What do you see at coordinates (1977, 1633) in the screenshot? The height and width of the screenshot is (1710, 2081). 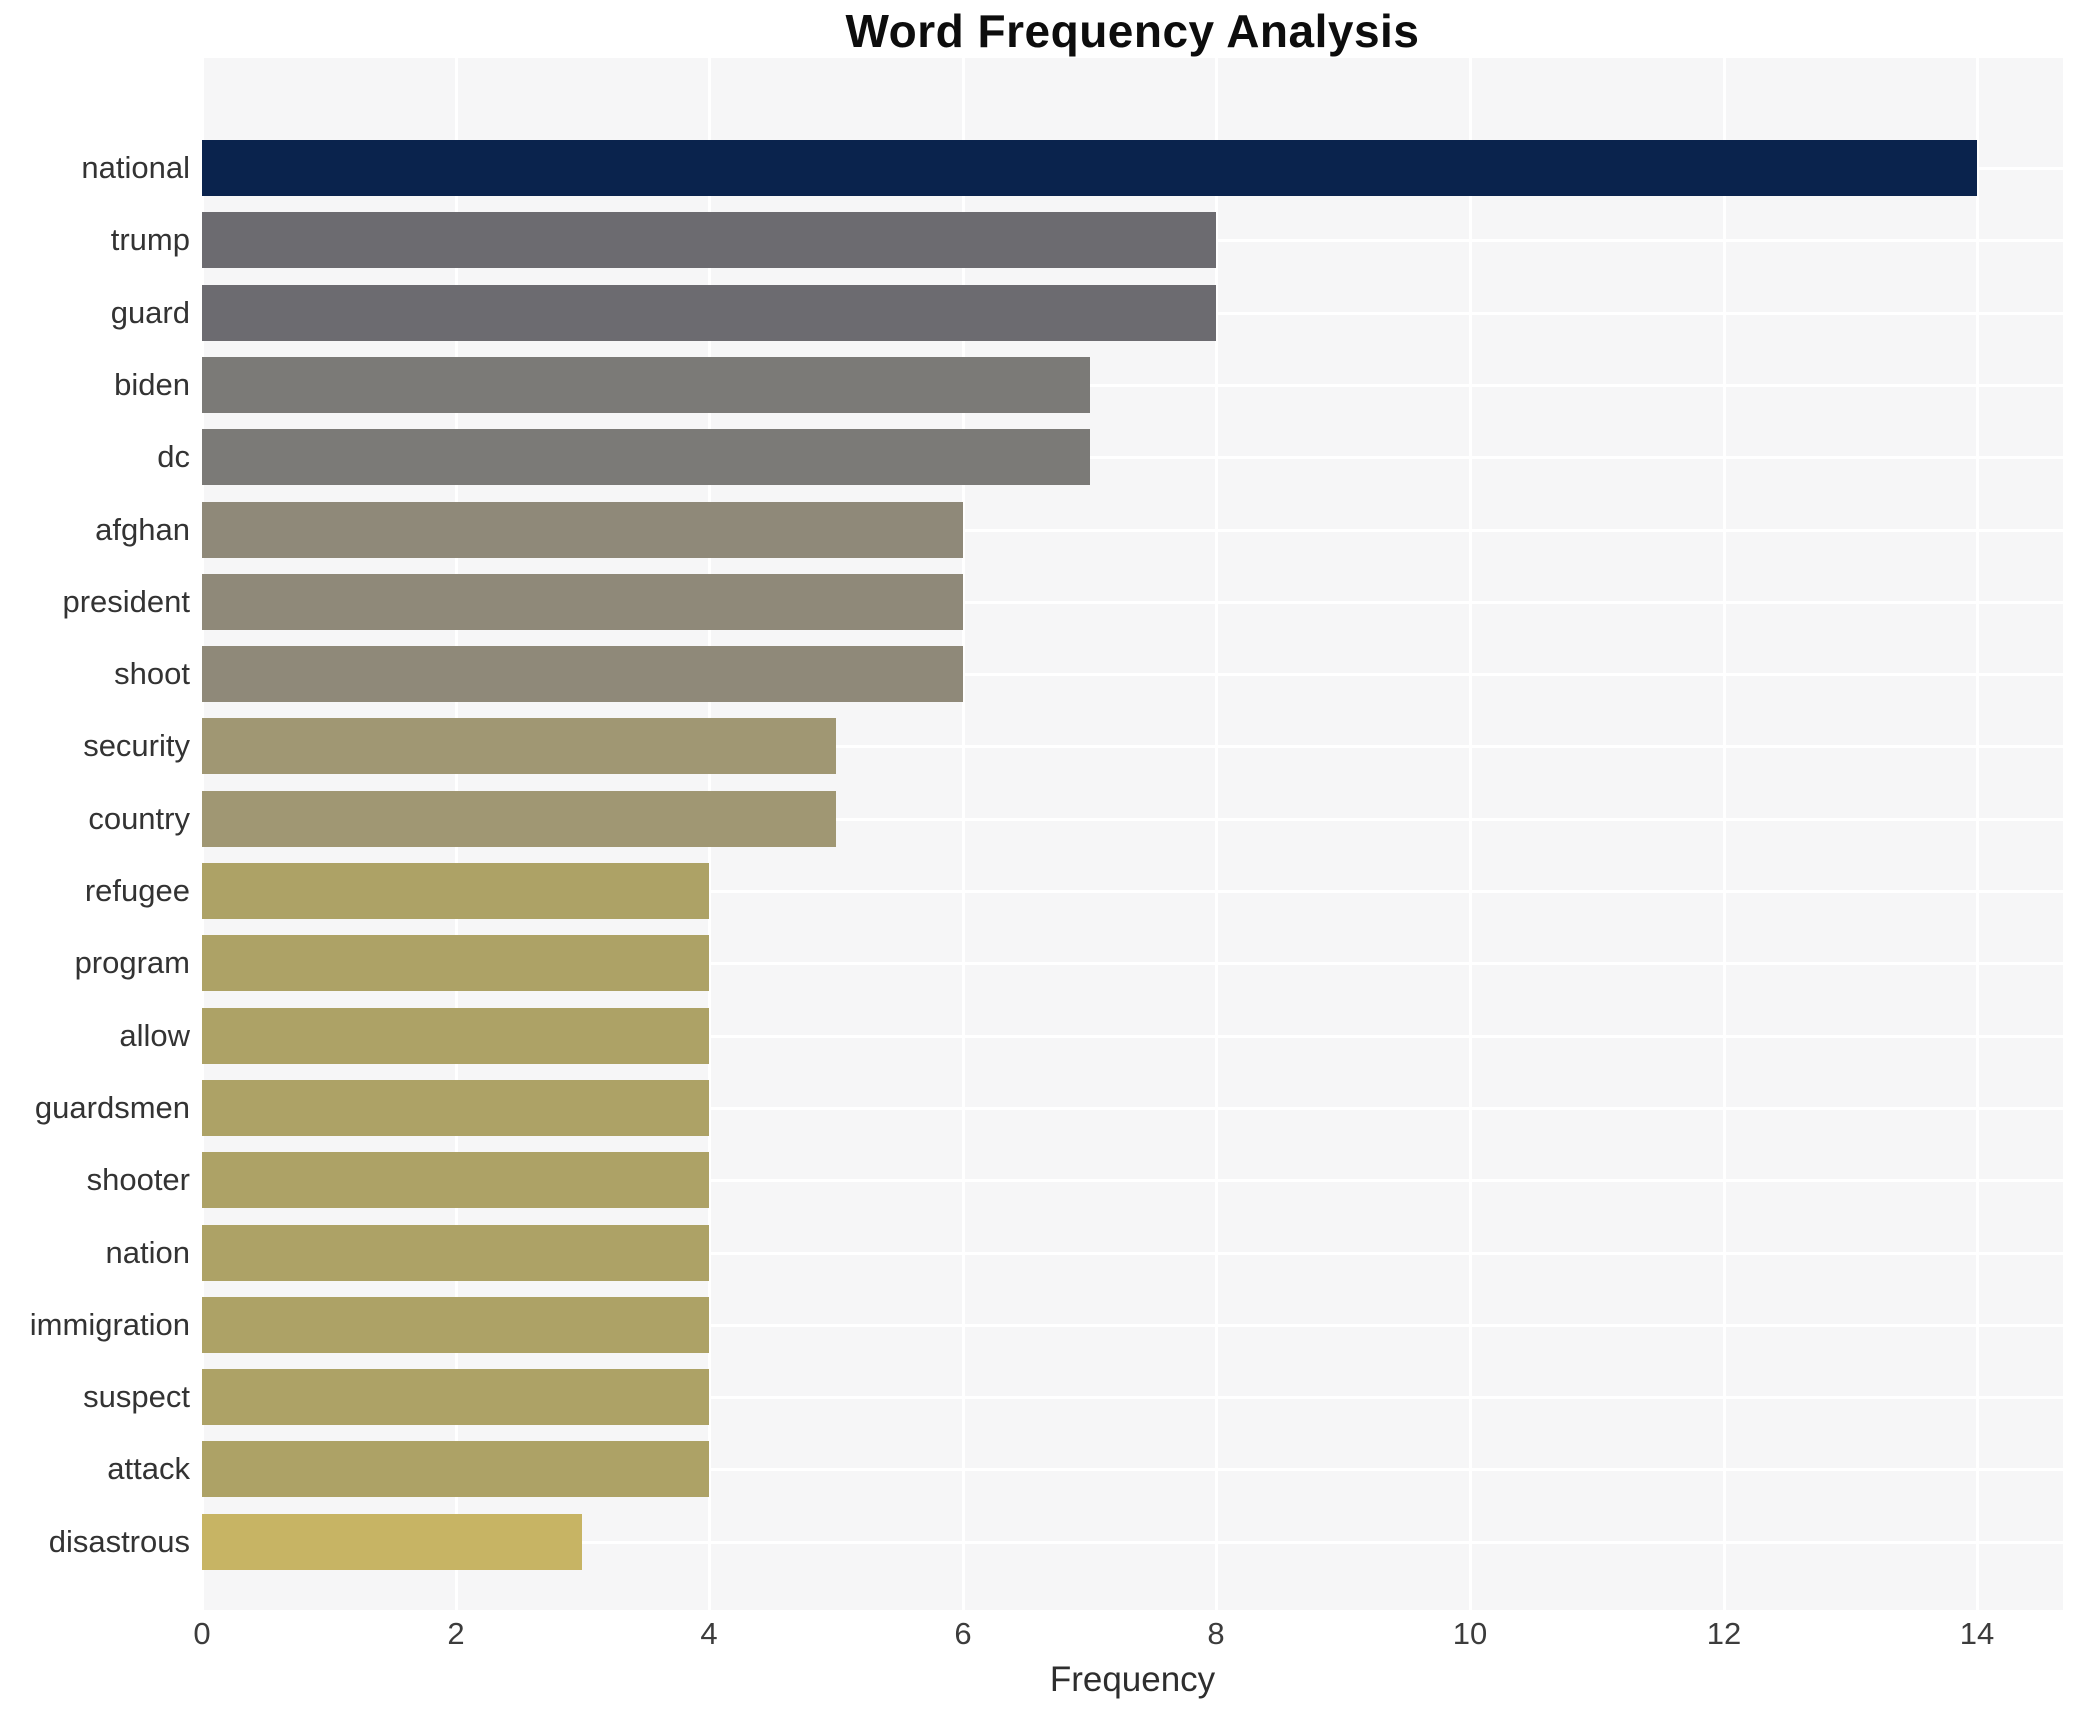 I see `x-tick-label: 14` at bounding box center [1977, 1633].